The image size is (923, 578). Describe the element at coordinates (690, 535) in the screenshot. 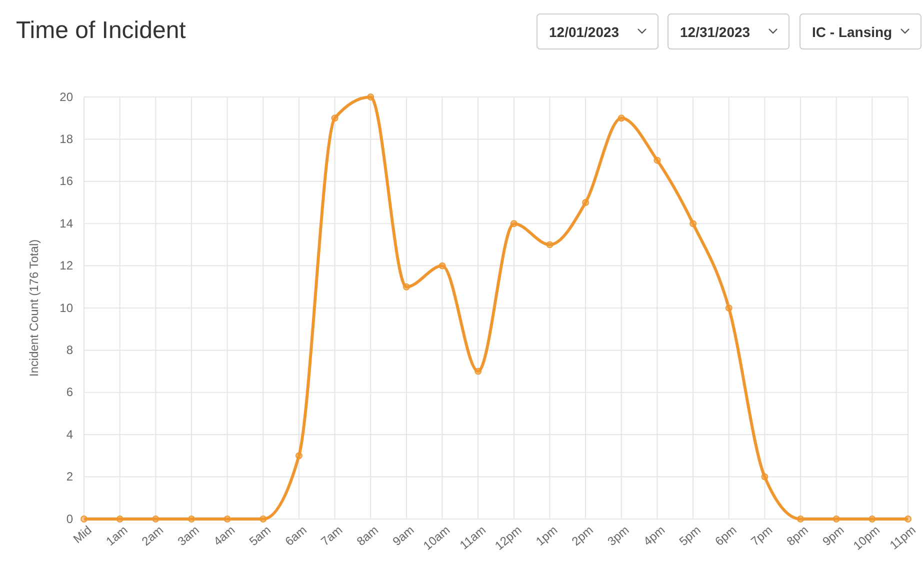

I see `x-tick-label: 5pm` at that location.